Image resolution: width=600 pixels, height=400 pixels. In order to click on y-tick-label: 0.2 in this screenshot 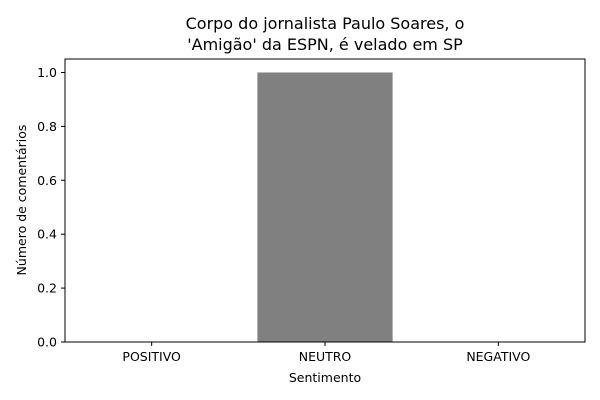, I will do `click(47, 288)`.